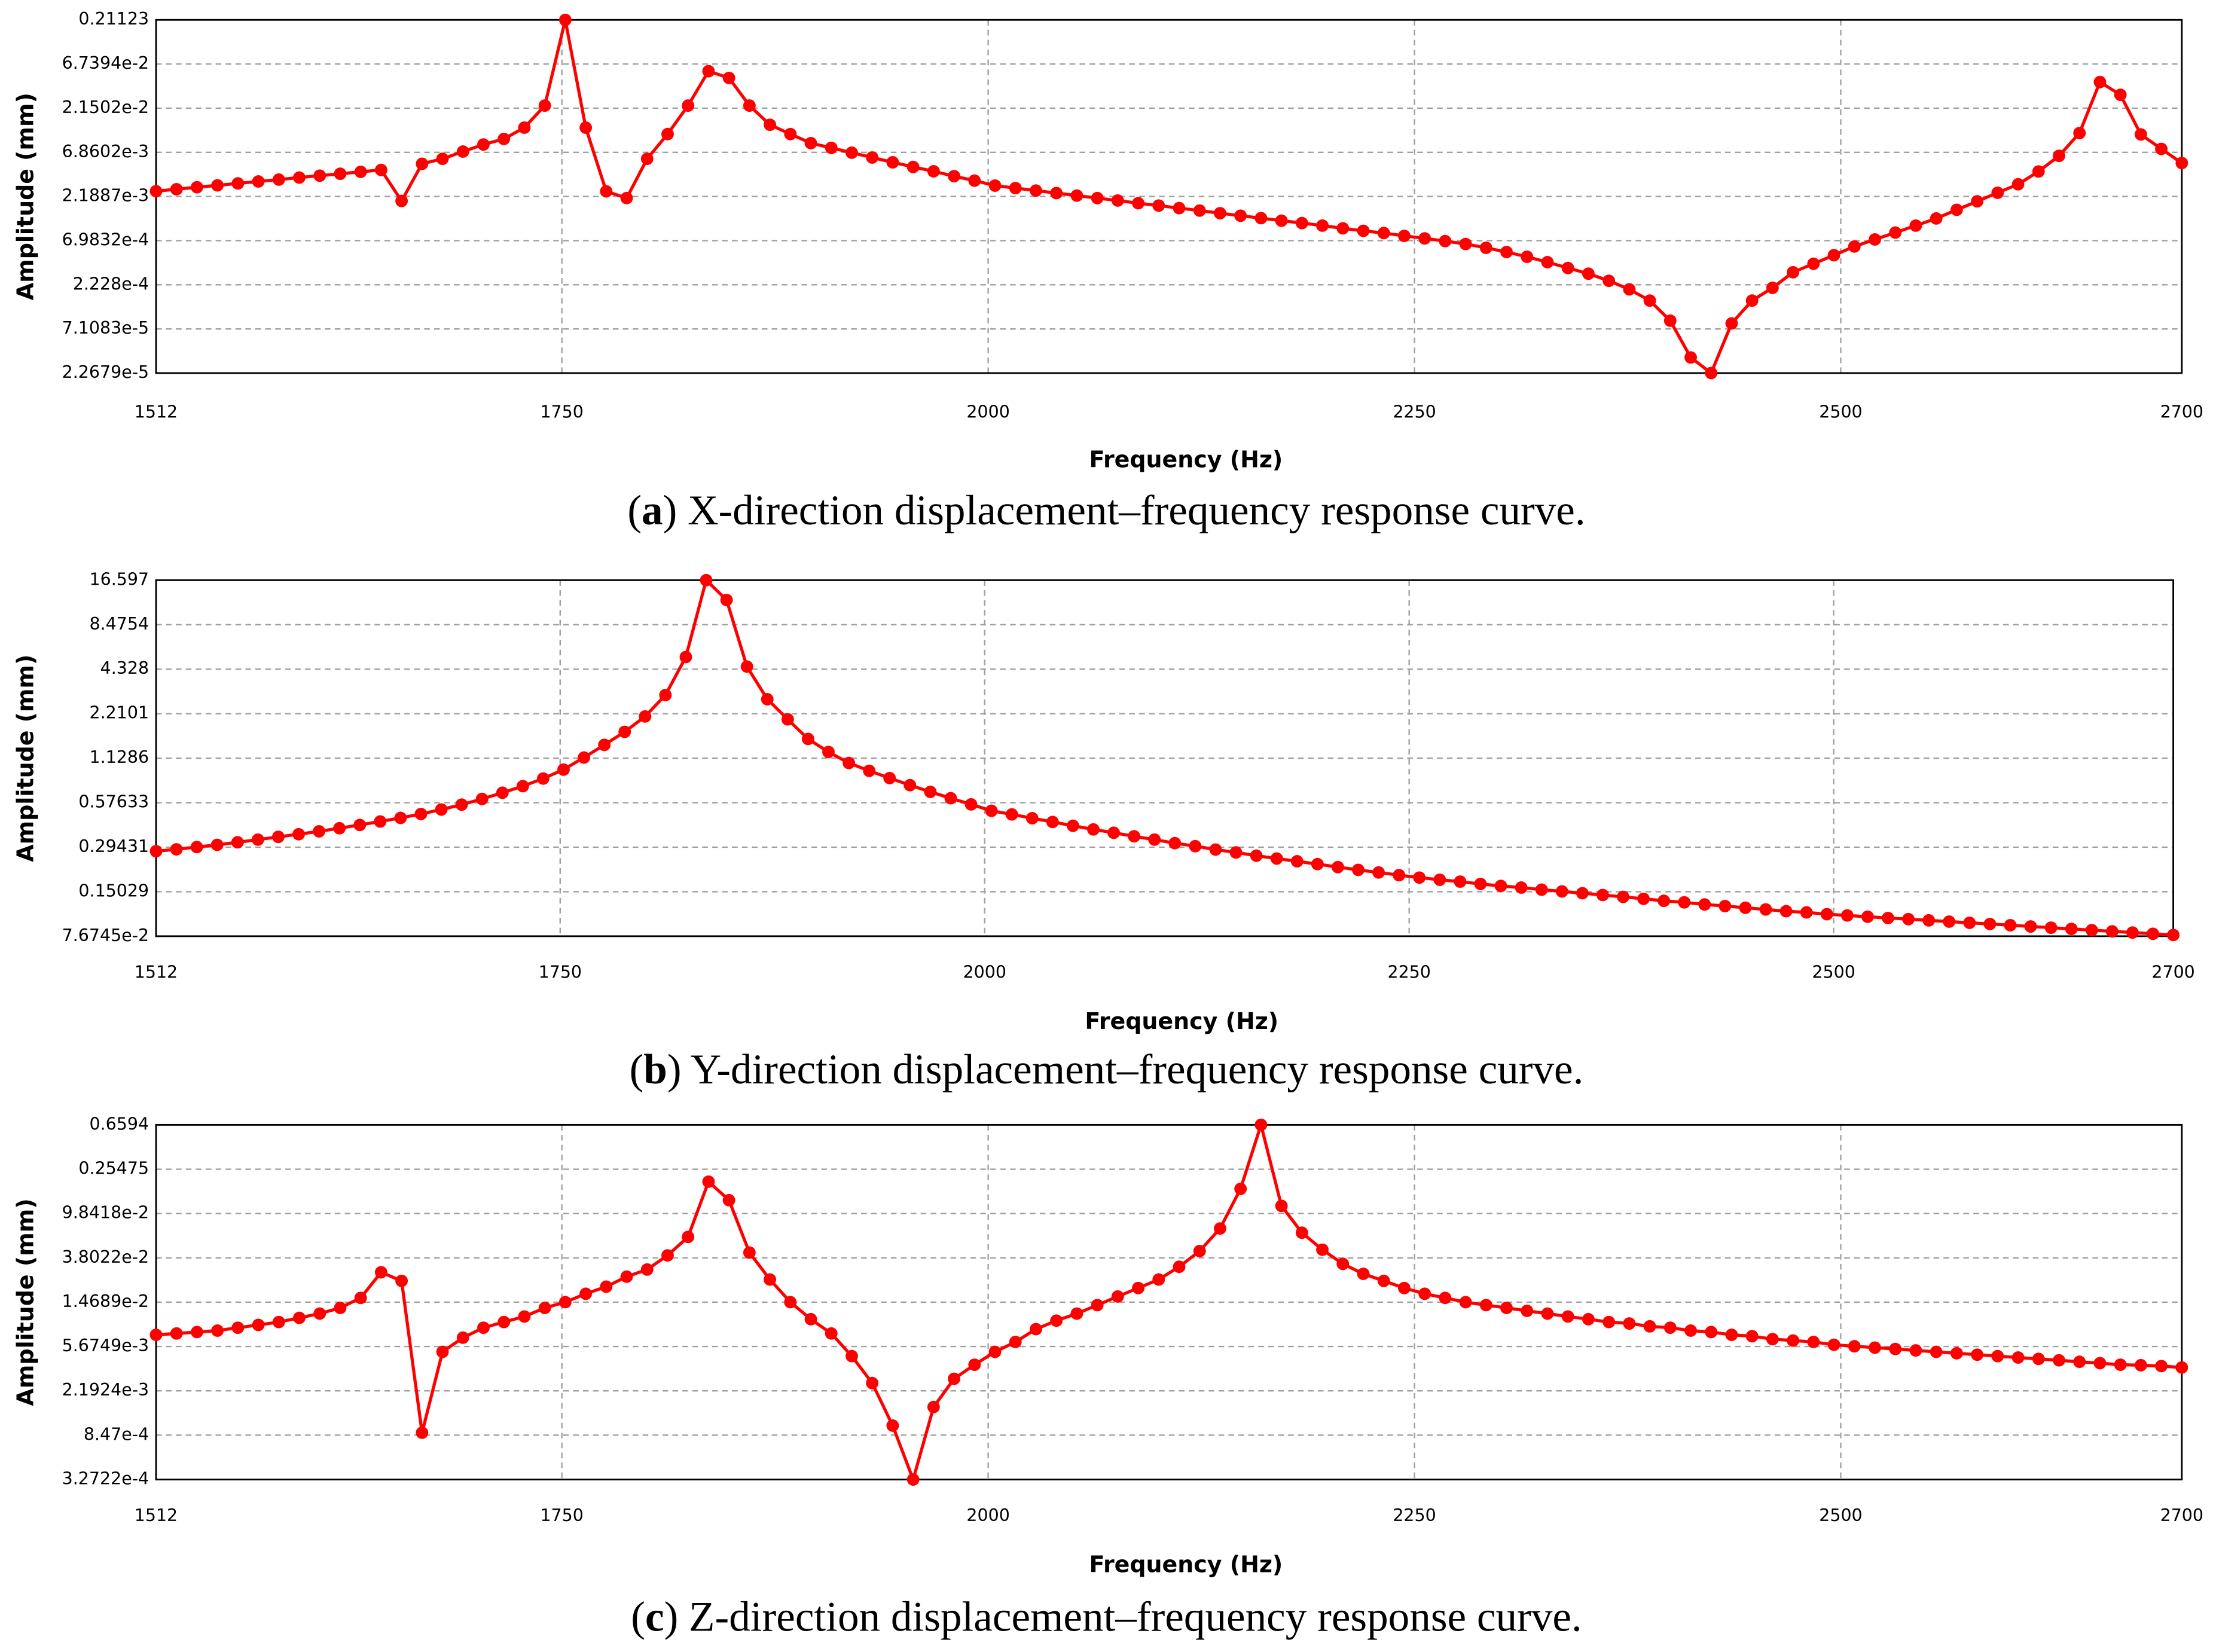  Describe the element at coordinates (114, 802) in the screenshot. I see `y-tick-label: 0.57633` at that location.